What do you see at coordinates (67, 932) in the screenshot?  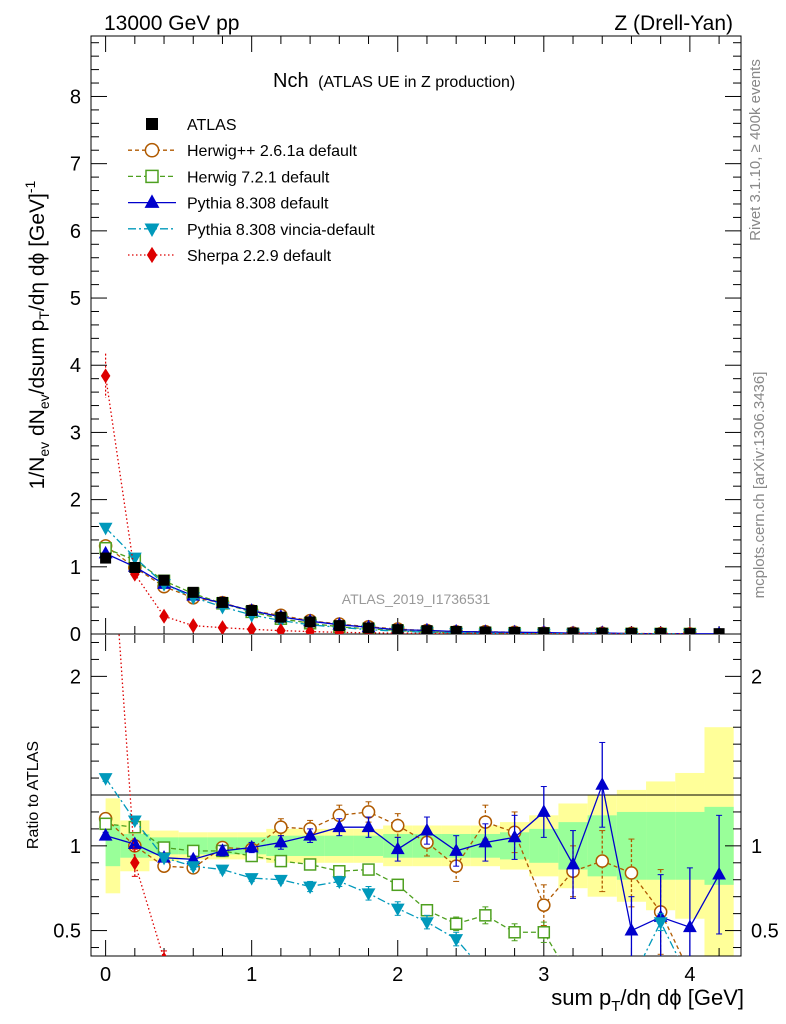 I see `ratio-y-tick-label: 0.5` at bounding box center [67, 932].